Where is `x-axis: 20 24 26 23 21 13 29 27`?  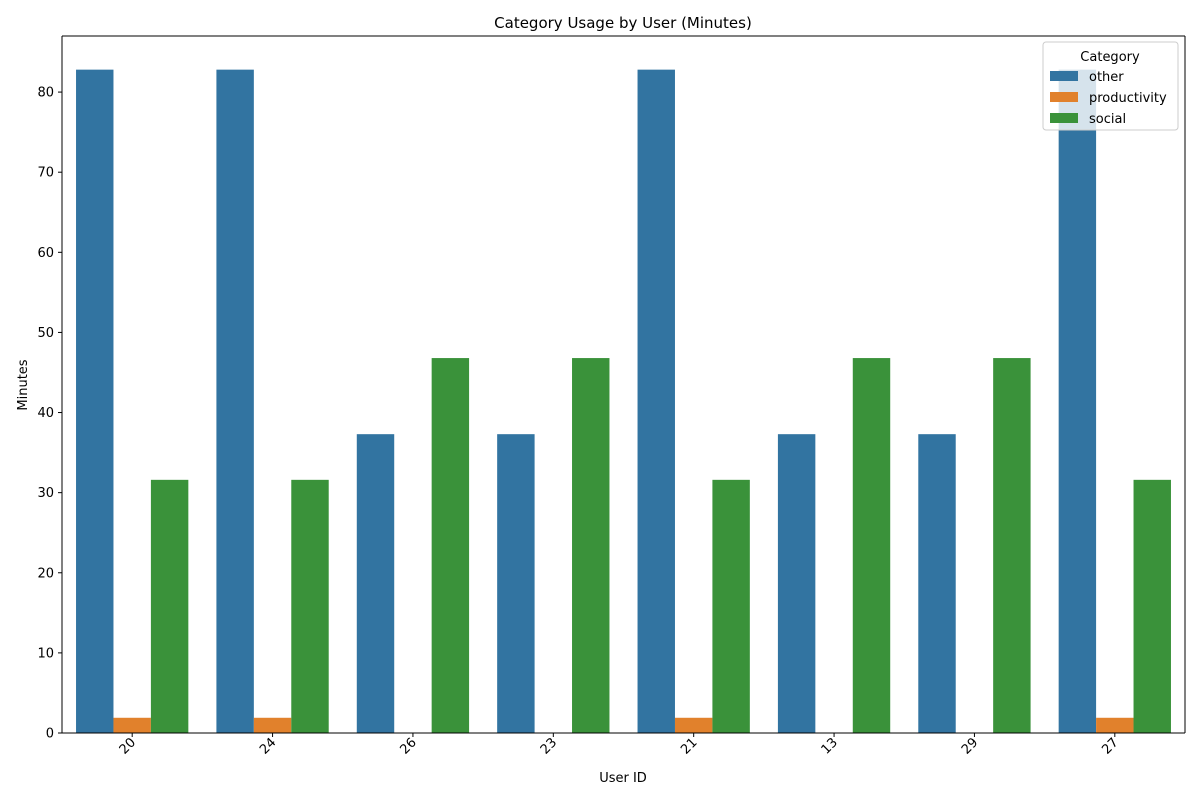 x-axis: 20 24 26 23 21 13 29 27 is located at coordinates (619, 745).